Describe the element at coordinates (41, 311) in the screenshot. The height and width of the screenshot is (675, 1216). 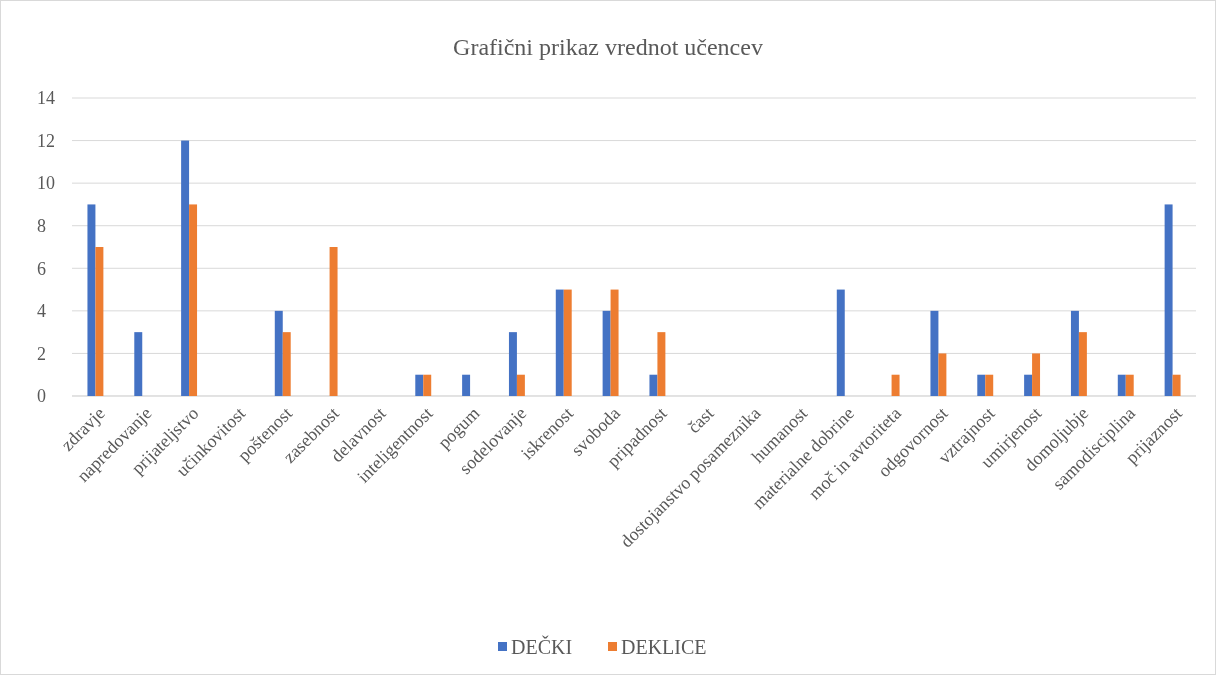
I see `y-tick-label: 4` at that location.